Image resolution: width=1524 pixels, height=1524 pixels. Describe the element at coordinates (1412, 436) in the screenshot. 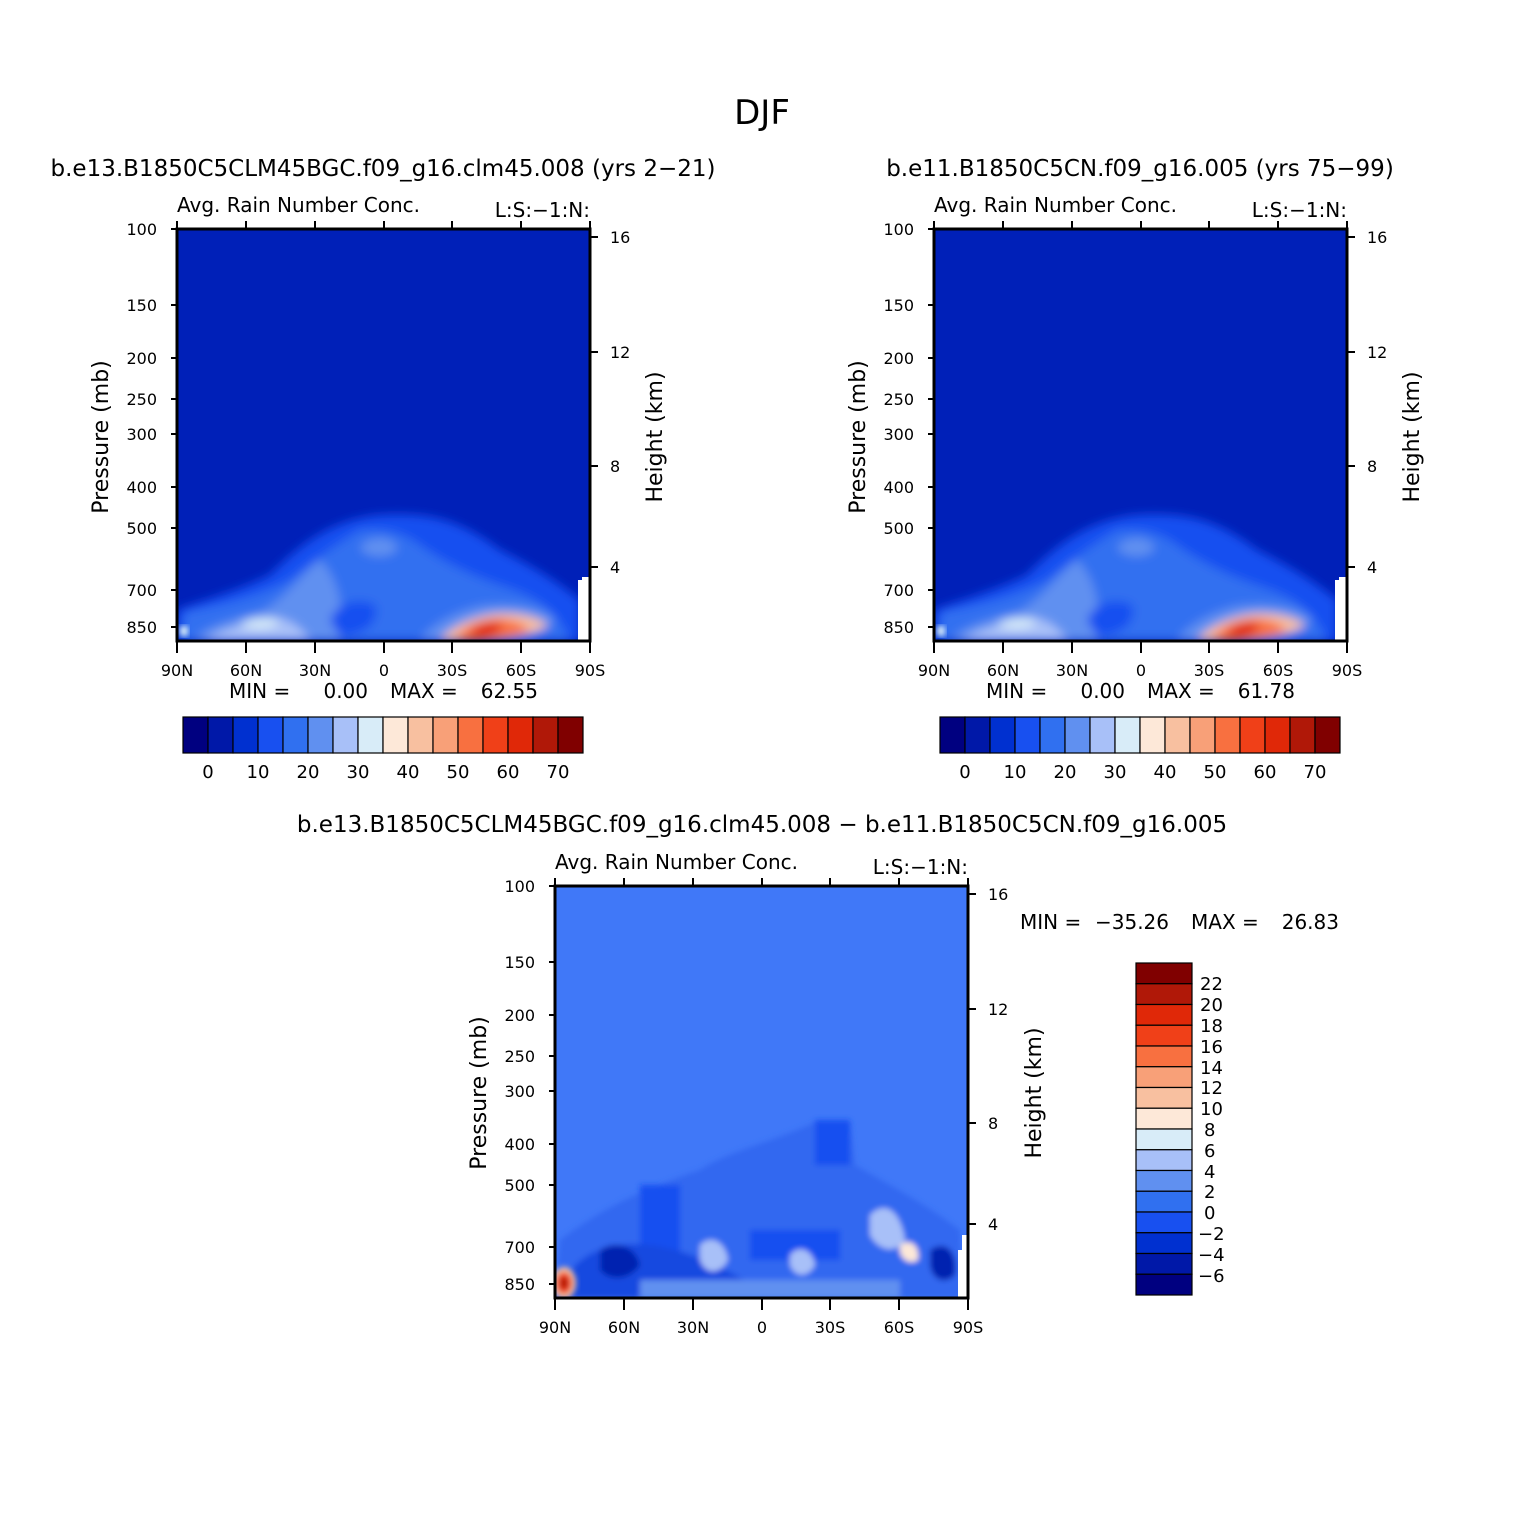

I see `panel-2-ylabel-right: Height (km)` at that location.